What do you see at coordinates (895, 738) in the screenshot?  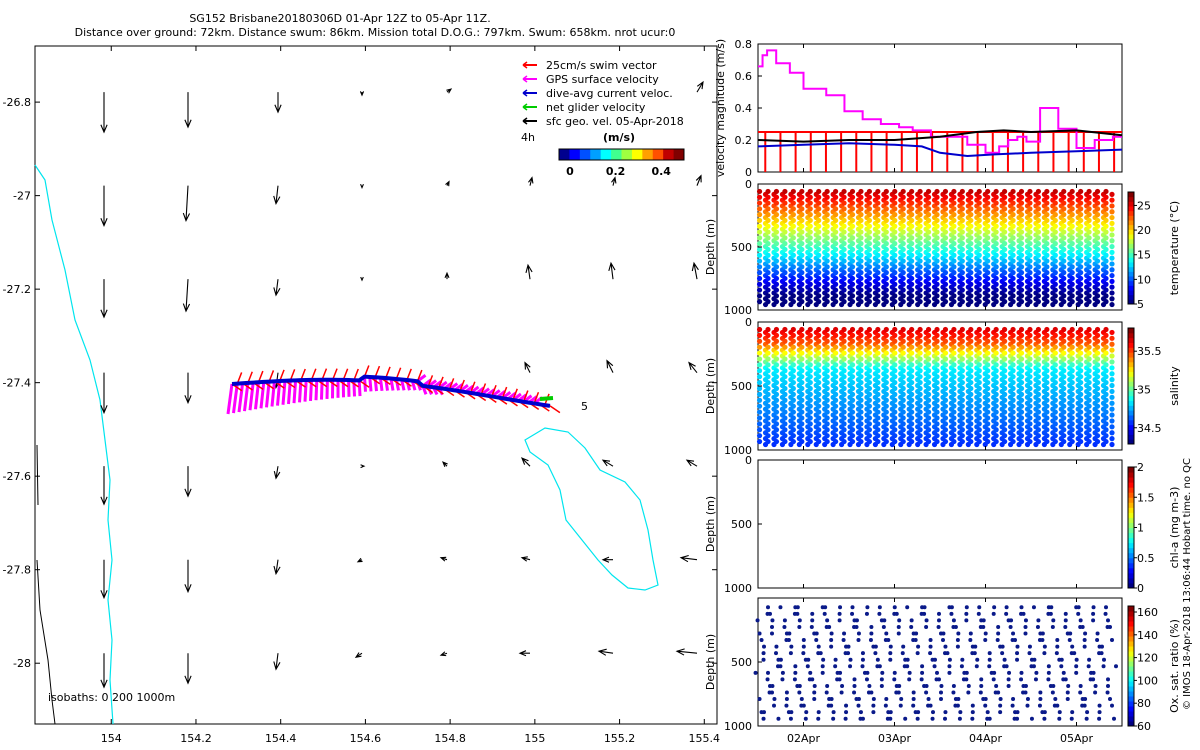 I see `date-tick-label: 03Apr` at bounding box center [895, 738].